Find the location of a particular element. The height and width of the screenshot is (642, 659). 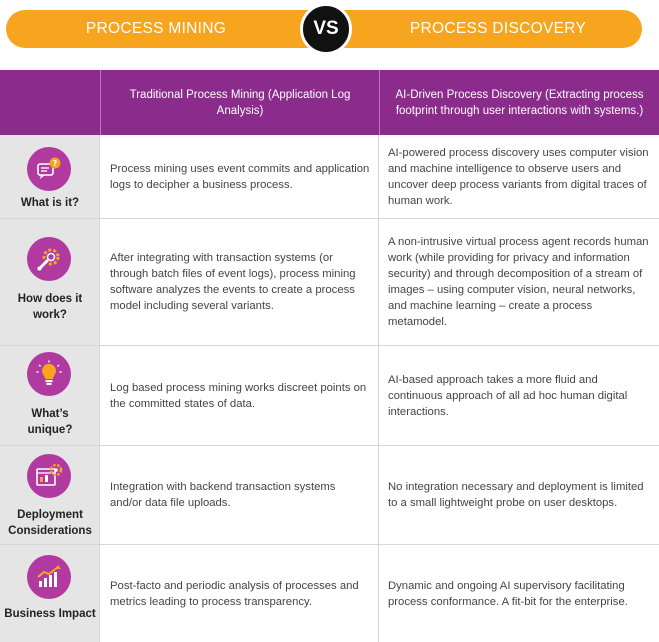

process-mining-pill: PROCESS MINING is located at coordinates (165, 29).